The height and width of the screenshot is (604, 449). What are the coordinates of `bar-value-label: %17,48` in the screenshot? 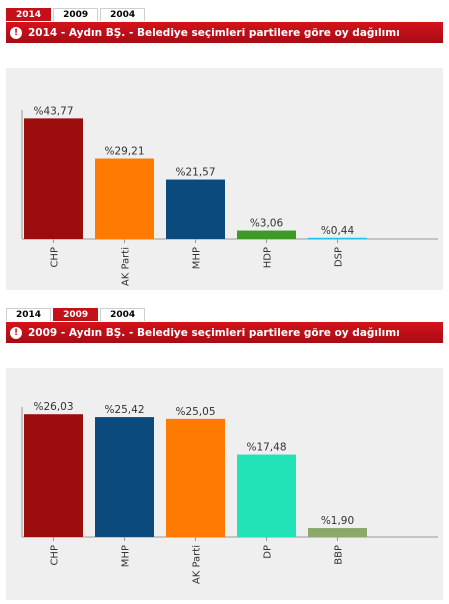 It's located at (266, 448).